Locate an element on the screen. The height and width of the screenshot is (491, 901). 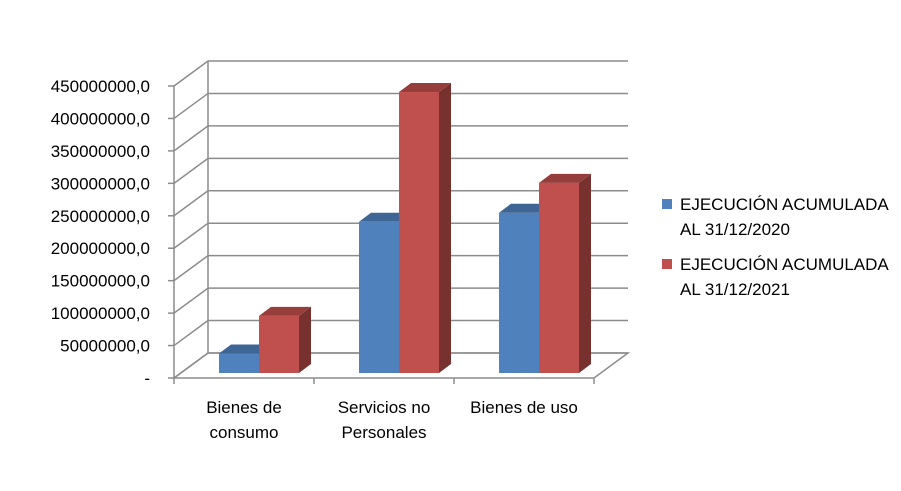
y-tick-label: 150000000,0 is located at coordinates (100, 281).